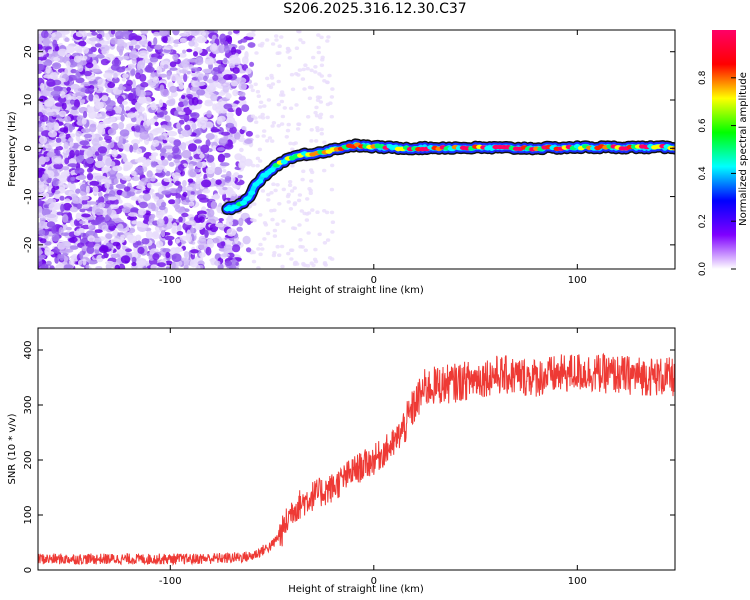 This screenshot has height=600, width=750. I want to click on snr-y-tick-label: 100, so click(28, 514).